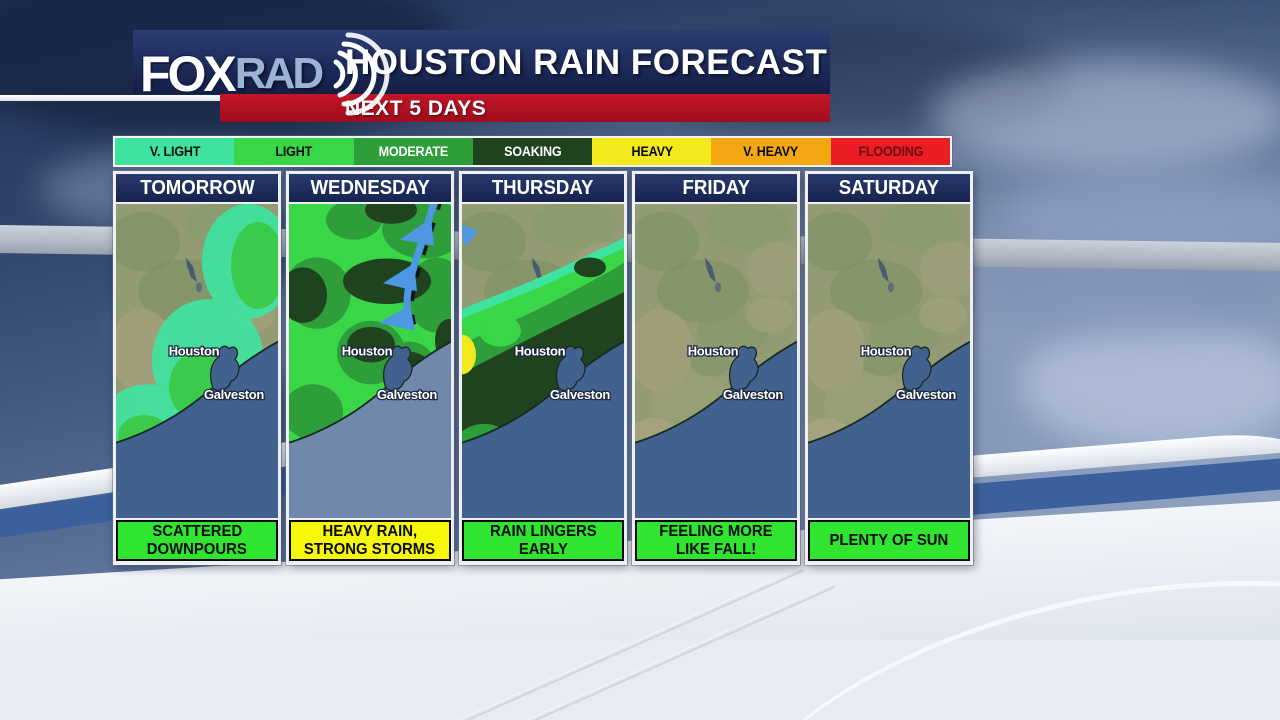 The height and width of the screenshot is (720, 1280). What do you see at coordinates (175, 151) in the screenshot?
I see `legend-item-vlight: V. LIGHT` at bounding box center [175, 151].